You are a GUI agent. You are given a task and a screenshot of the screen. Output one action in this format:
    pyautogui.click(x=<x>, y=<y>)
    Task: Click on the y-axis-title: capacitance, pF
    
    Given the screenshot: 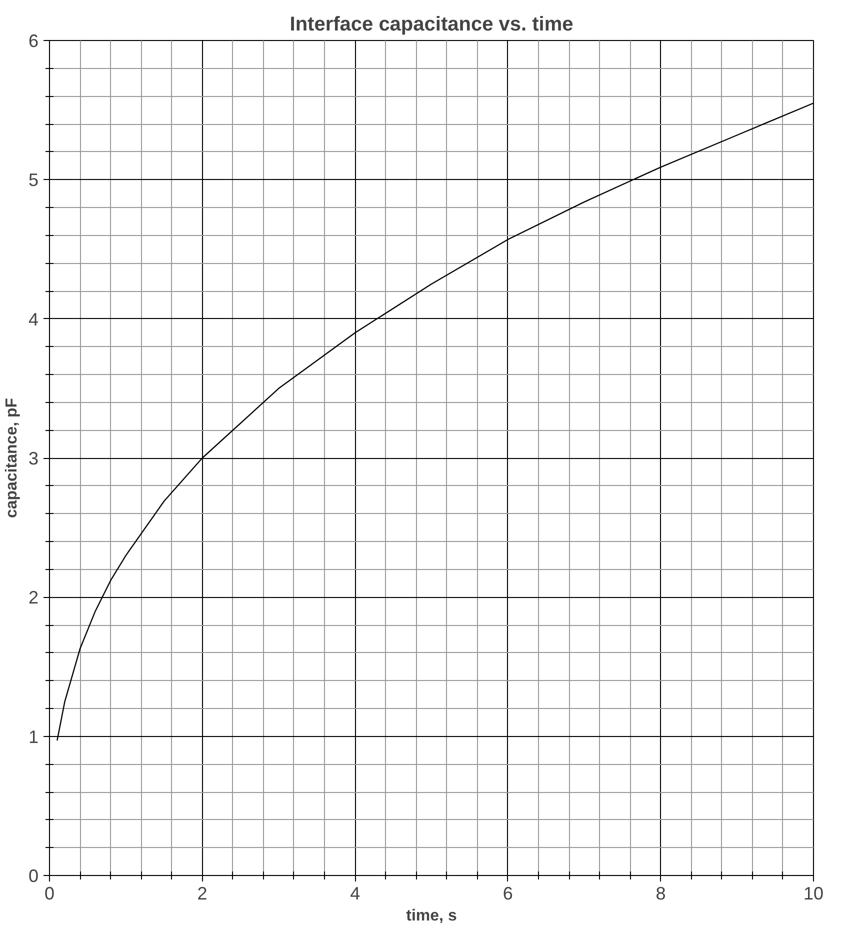 What is the action you would take?
    pyautogui.click(x=11, y=458)
    